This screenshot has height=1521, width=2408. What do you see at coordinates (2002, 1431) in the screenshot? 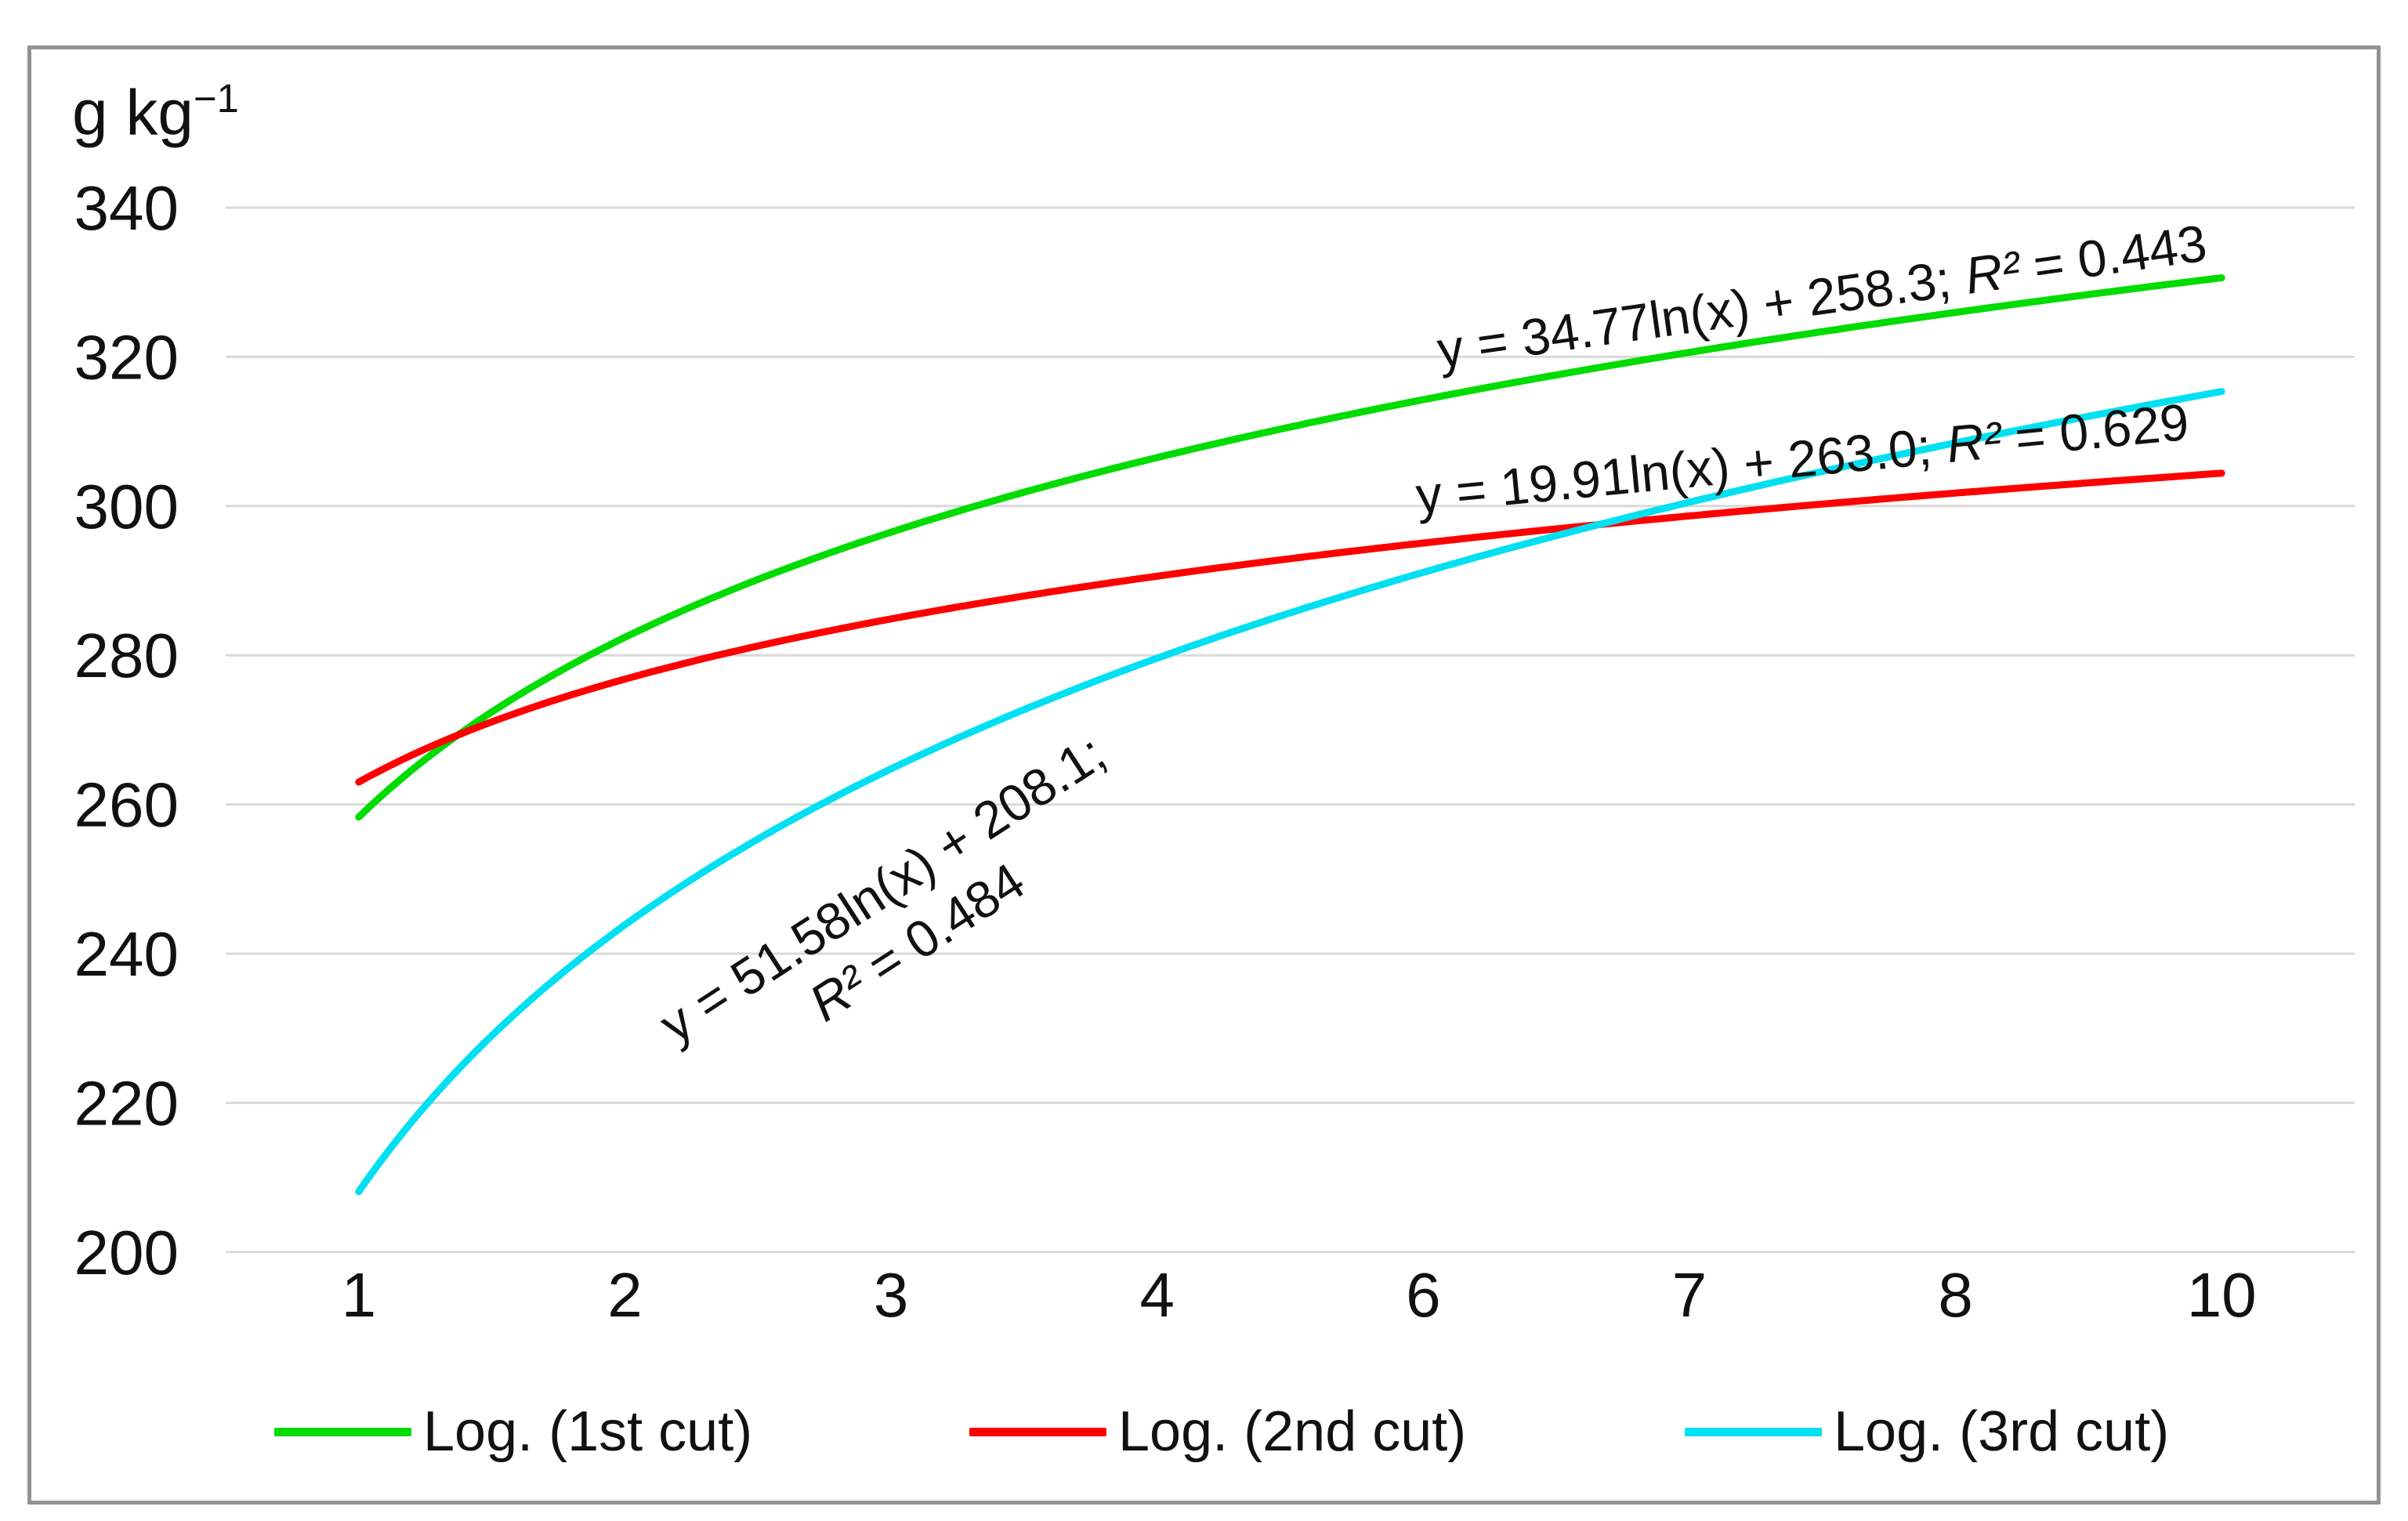
I see `legend-label: Log. (3rd cut)` at bounding box center [2002, 1431].